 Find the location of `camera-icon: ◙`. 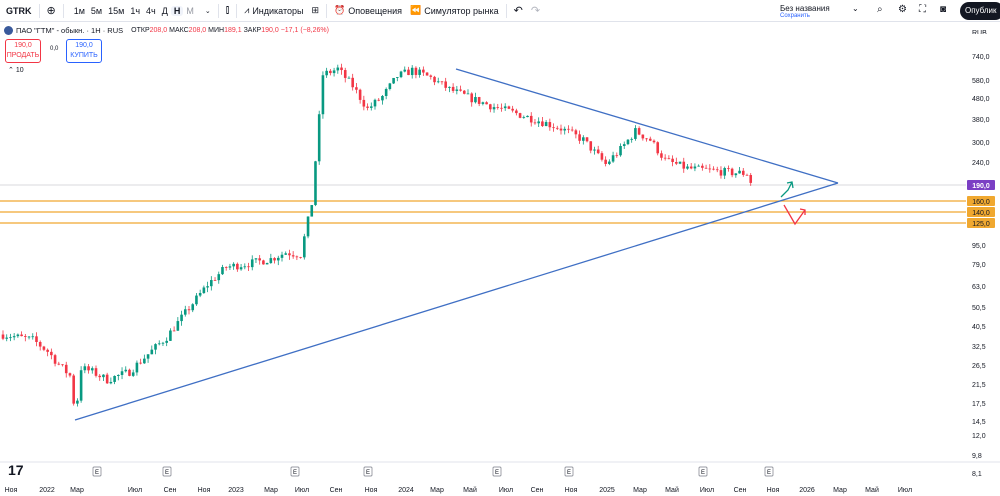

camera-icon: ◙ is located at coordinates (943, 9).